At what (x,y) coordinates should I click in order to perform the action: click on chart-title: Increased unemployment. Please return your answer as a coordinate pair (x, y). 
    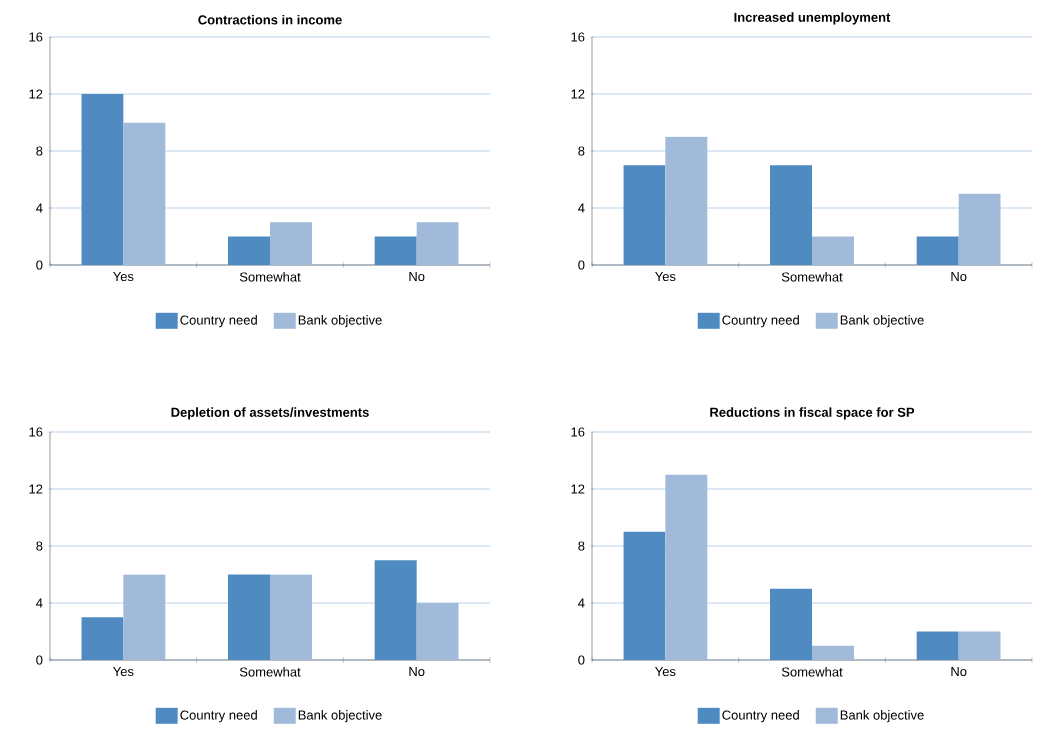
    Looking at the image, I should click on (812, 18).